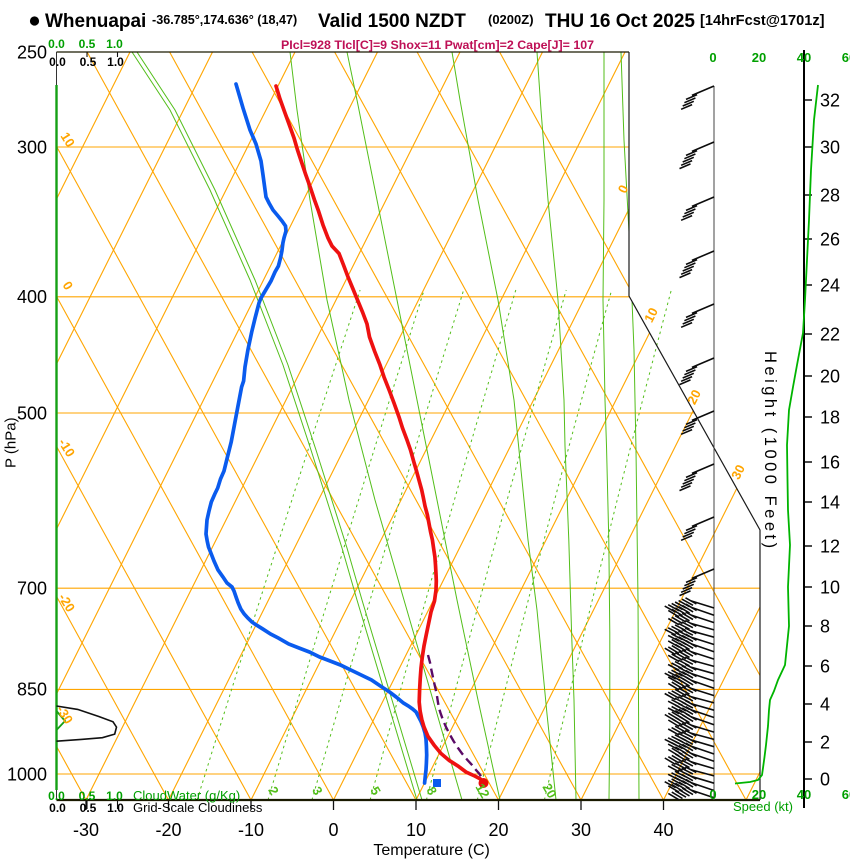 Image resolution: width=850 pixels, height=860 pixels. What do you see at coordinates (95, 21) in the screenshot?
I see `svg-text: Whenuapai` at bounding box center [95, 21].